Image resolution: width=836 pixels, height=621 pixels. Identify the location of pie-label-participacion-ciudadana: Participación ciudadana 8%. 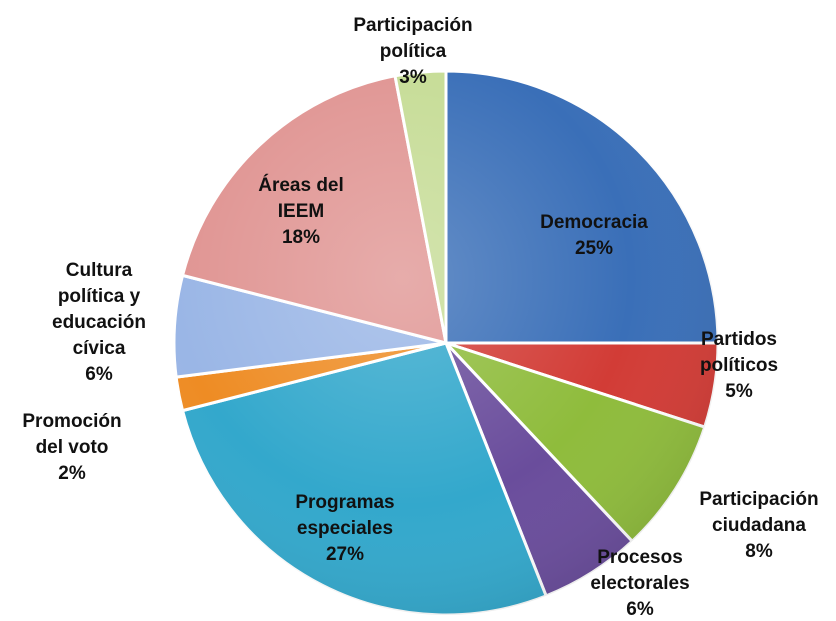
(758, 525).